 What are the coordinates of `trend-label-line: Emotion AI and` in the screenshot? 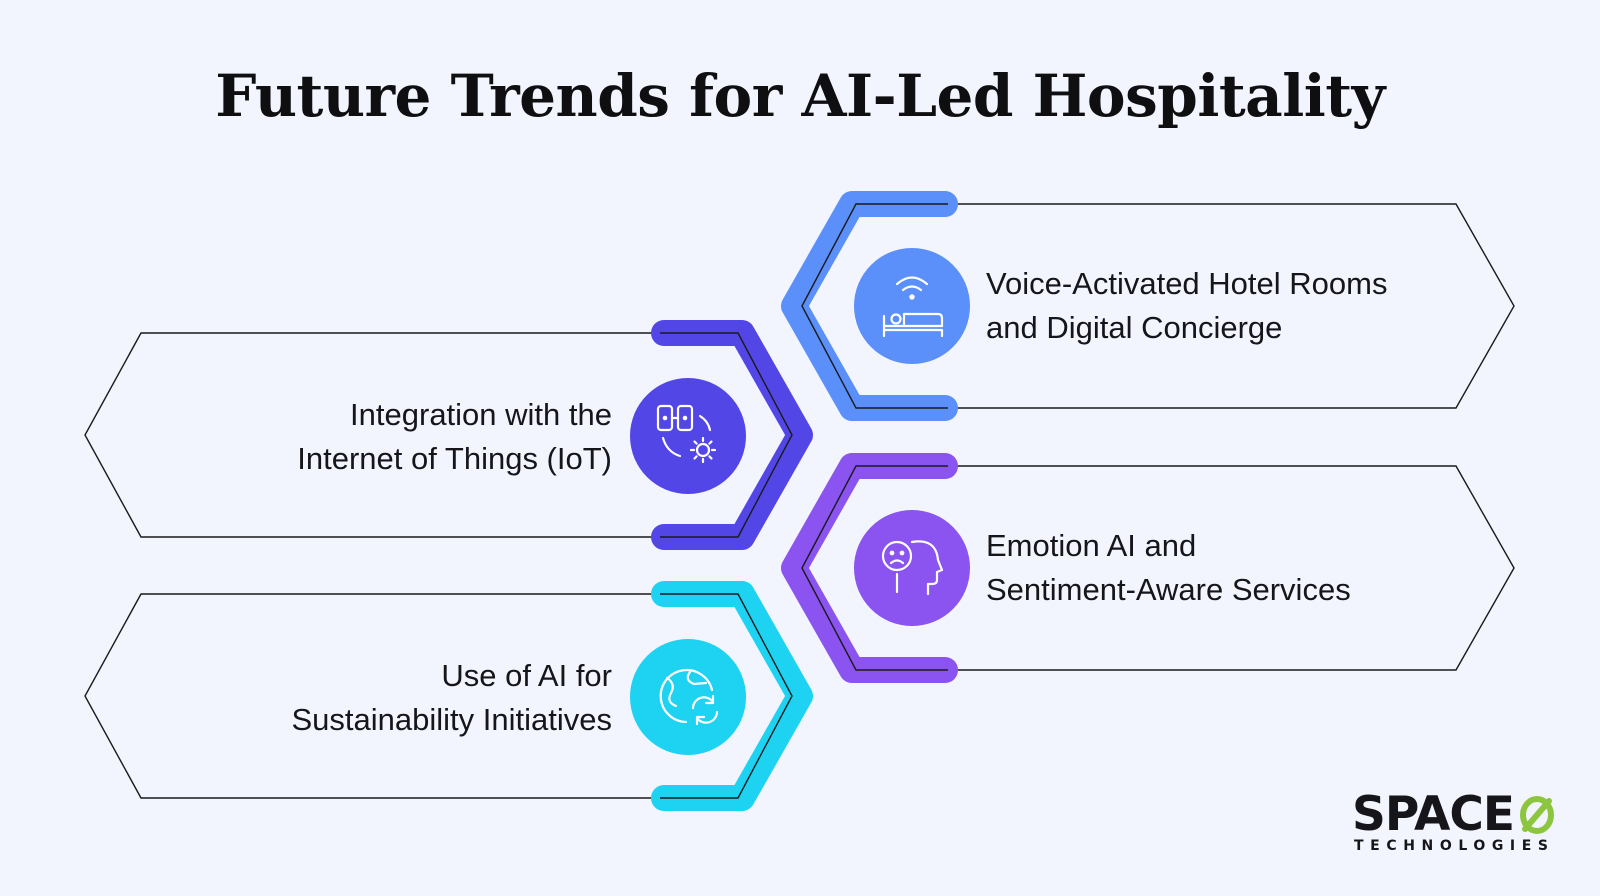 It's located at (1091, 545).